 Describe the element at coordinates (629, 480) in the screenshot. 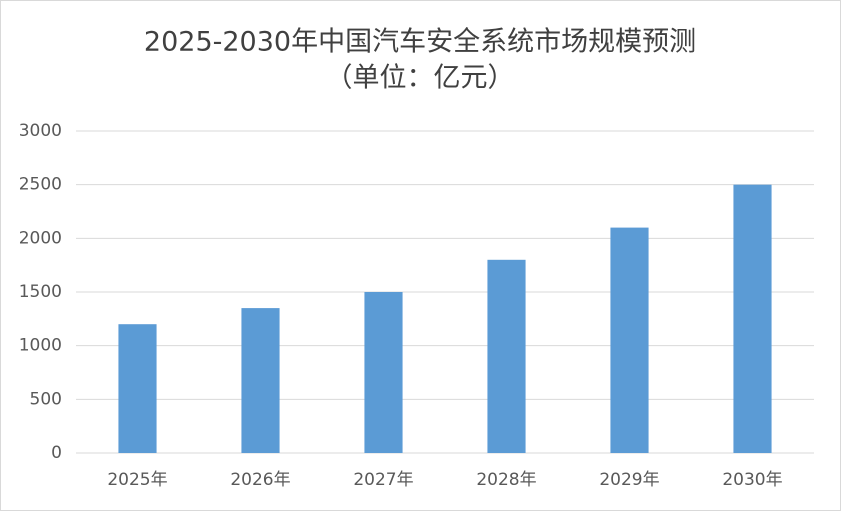

I see `x-tick-label: 2029年` at that location.